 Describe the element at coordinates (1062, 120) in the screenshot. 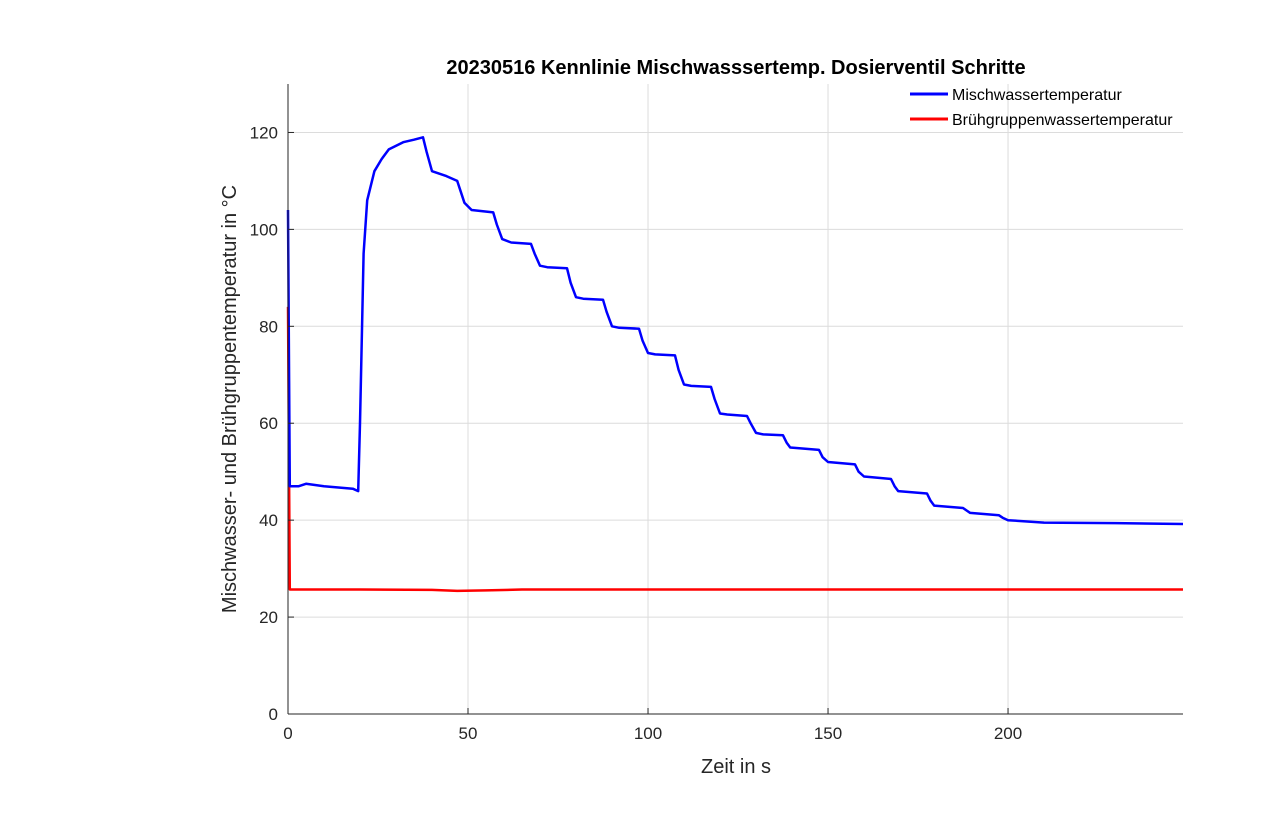

I see `legend-label-bruehgruppe: Brühgruppenwassertemperatur` at that location.